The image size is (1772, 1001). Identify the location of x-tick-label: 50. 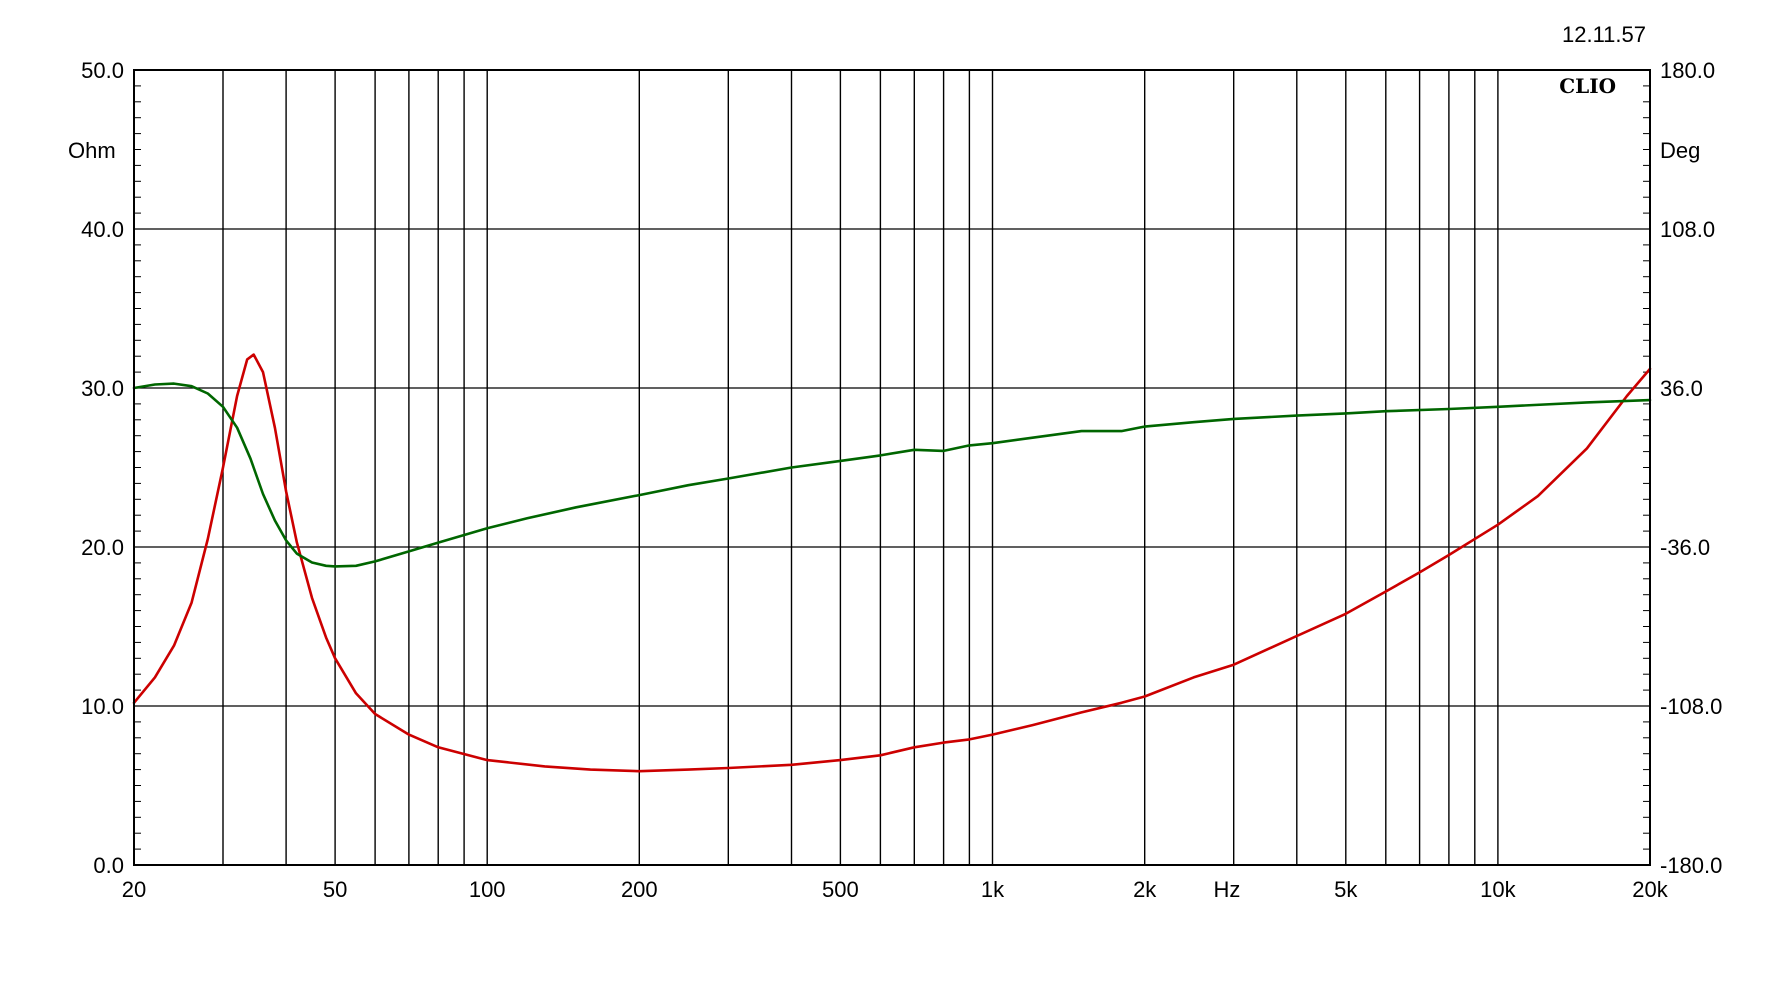
(335, 889).